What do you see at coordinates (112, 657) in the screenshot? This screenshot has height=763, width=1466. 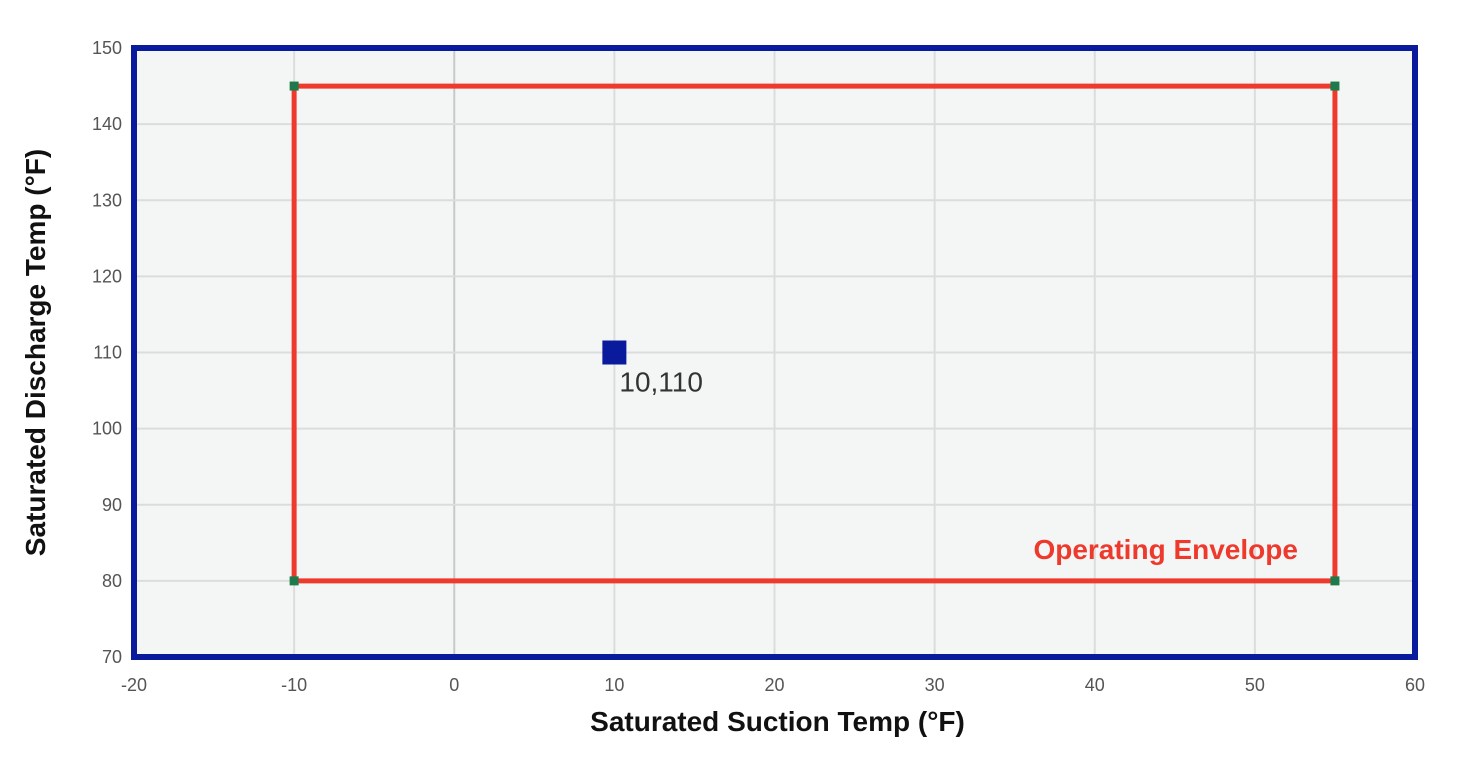 I see `y-tick-label: 70` at bounding box center [112, 657].